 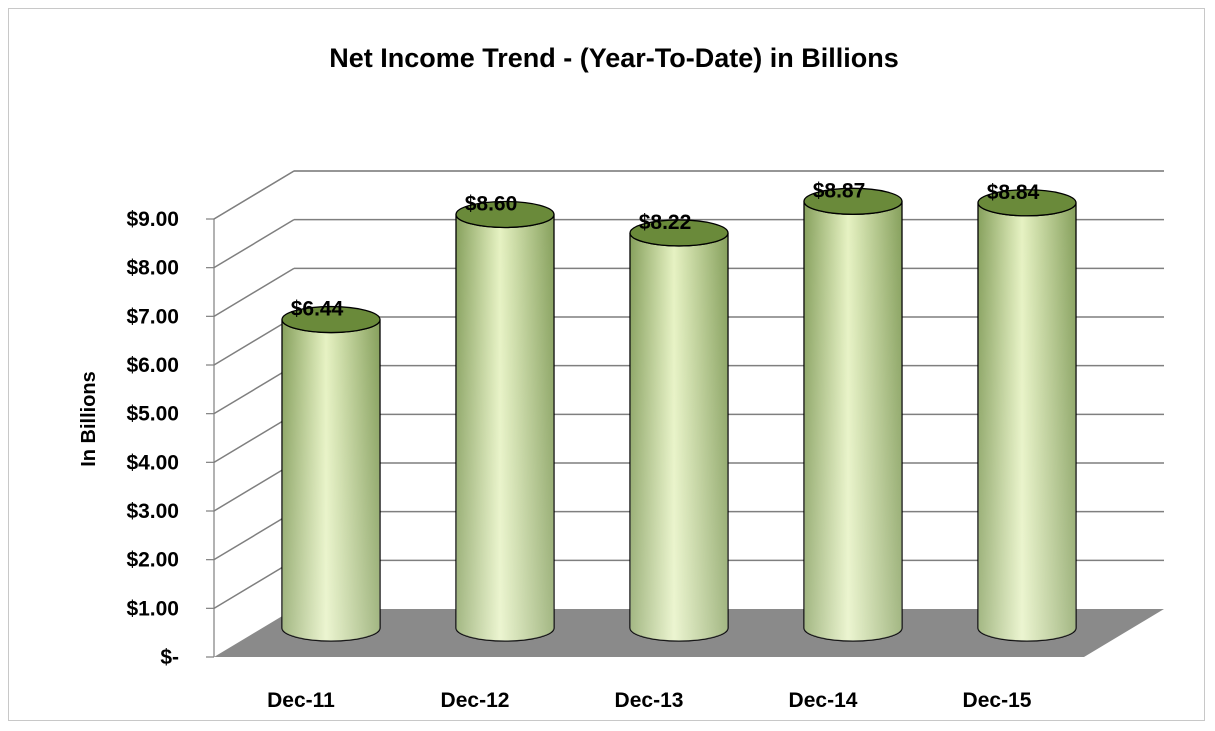 What do you see at coordinates (317, 309) in the screenshot?
I see `data-label: $6.44` at bounding box center [317, 309].